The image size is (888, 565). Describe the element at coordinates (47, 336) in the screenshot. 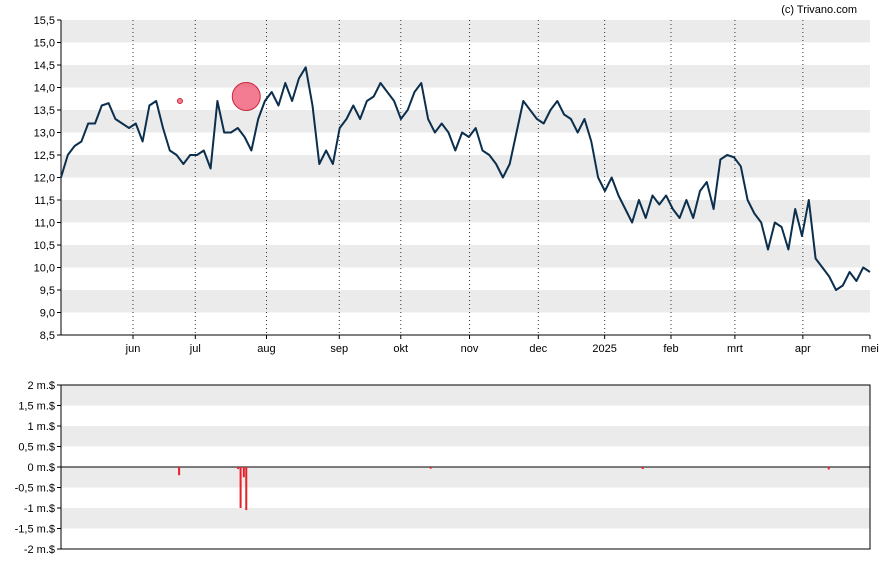

I see `y-tick-label: 8,5` at that location.